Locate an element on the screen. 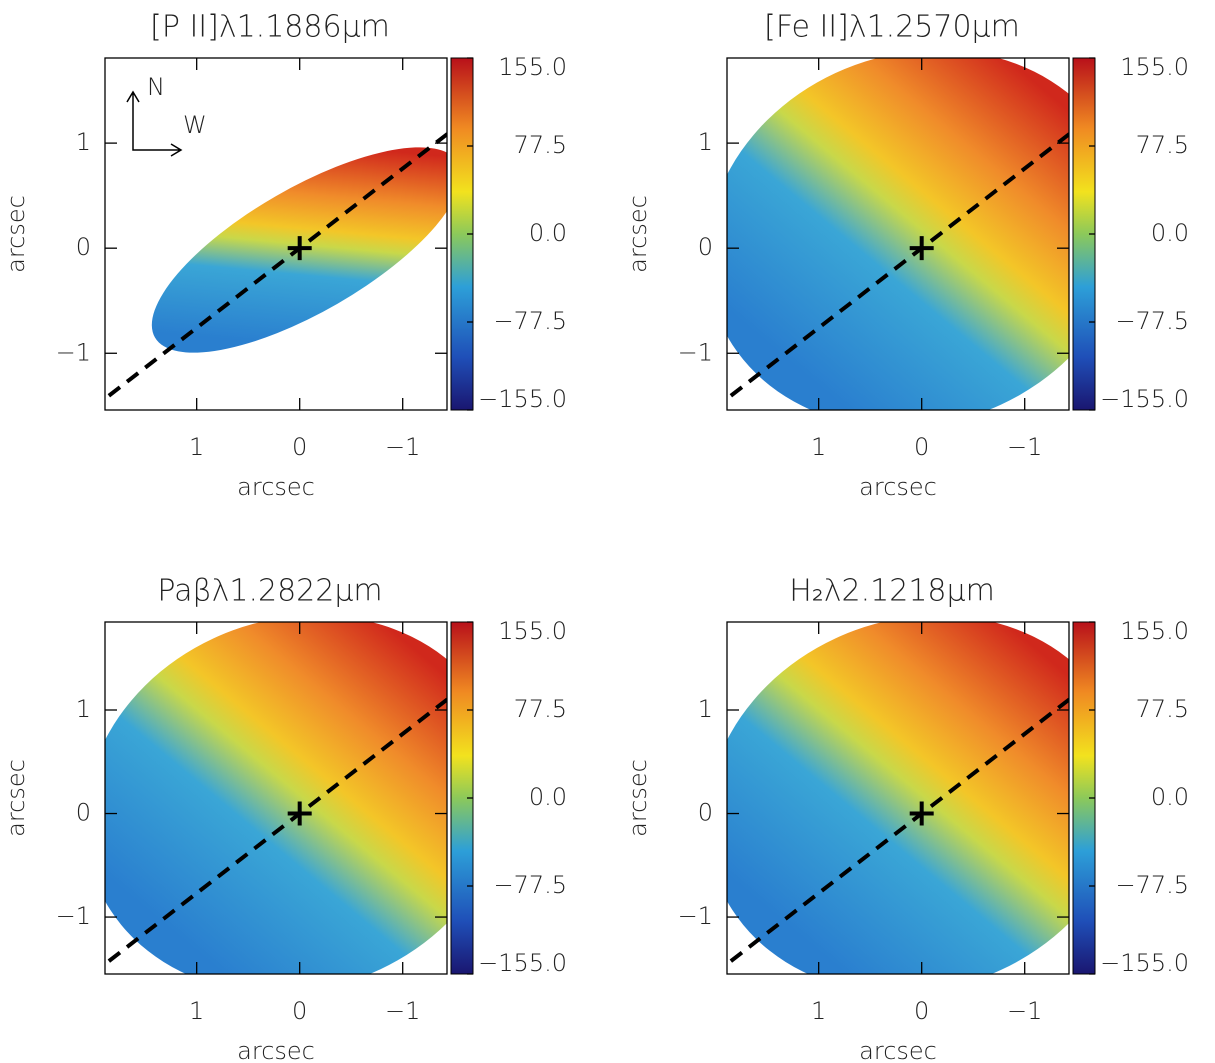 Image resolution: width=1215 pixels, height=1063 pixels. panel-title: Paβλ1.2822μm is located at coordinates (269, 591).